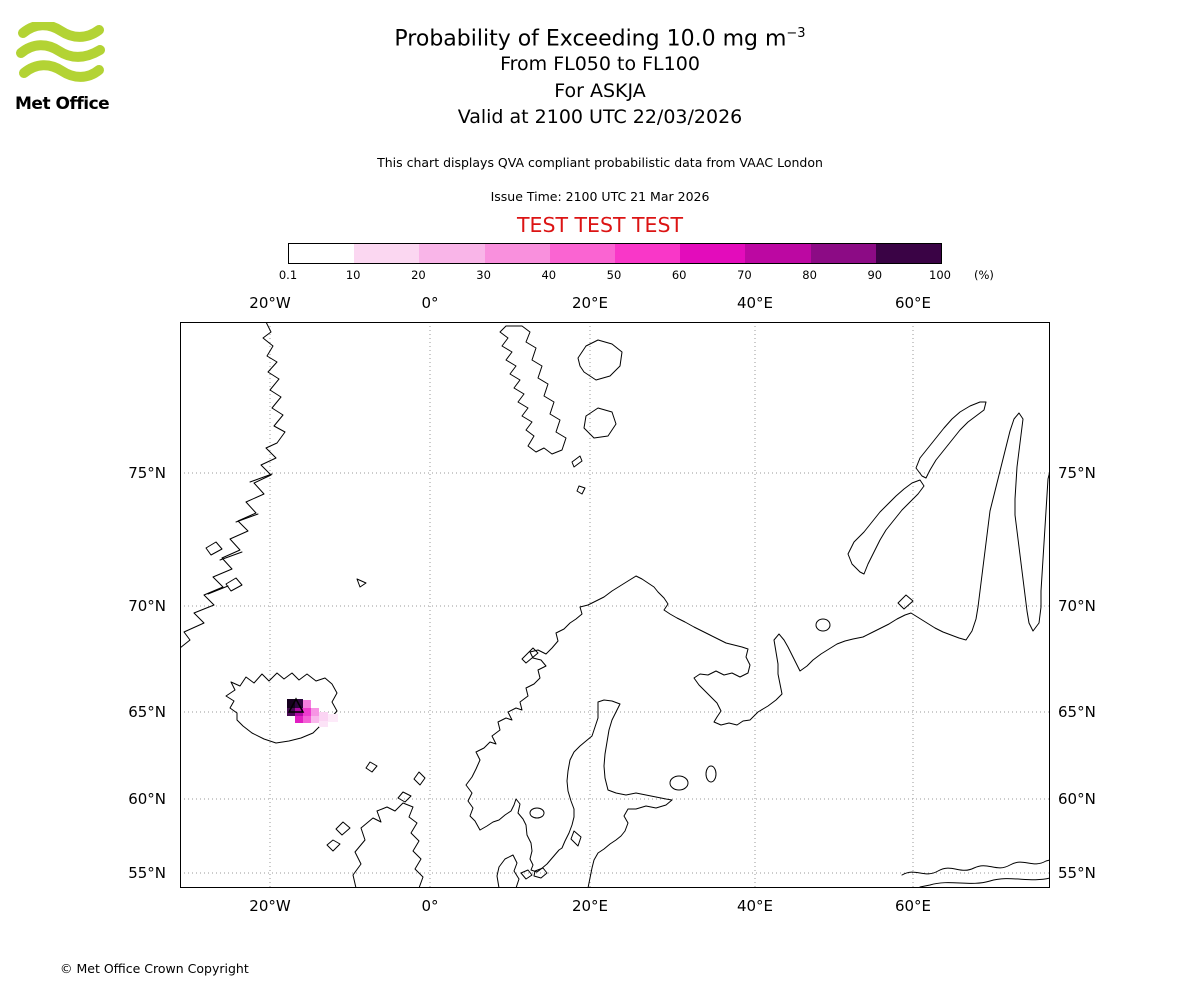 Image resolution: width=1200 pixels, height=1000 pixels. What do you see at coordinates (600, 360) in the screenshot?
I see `coastline-nordaustlandet` at bounding box center [600, 360].